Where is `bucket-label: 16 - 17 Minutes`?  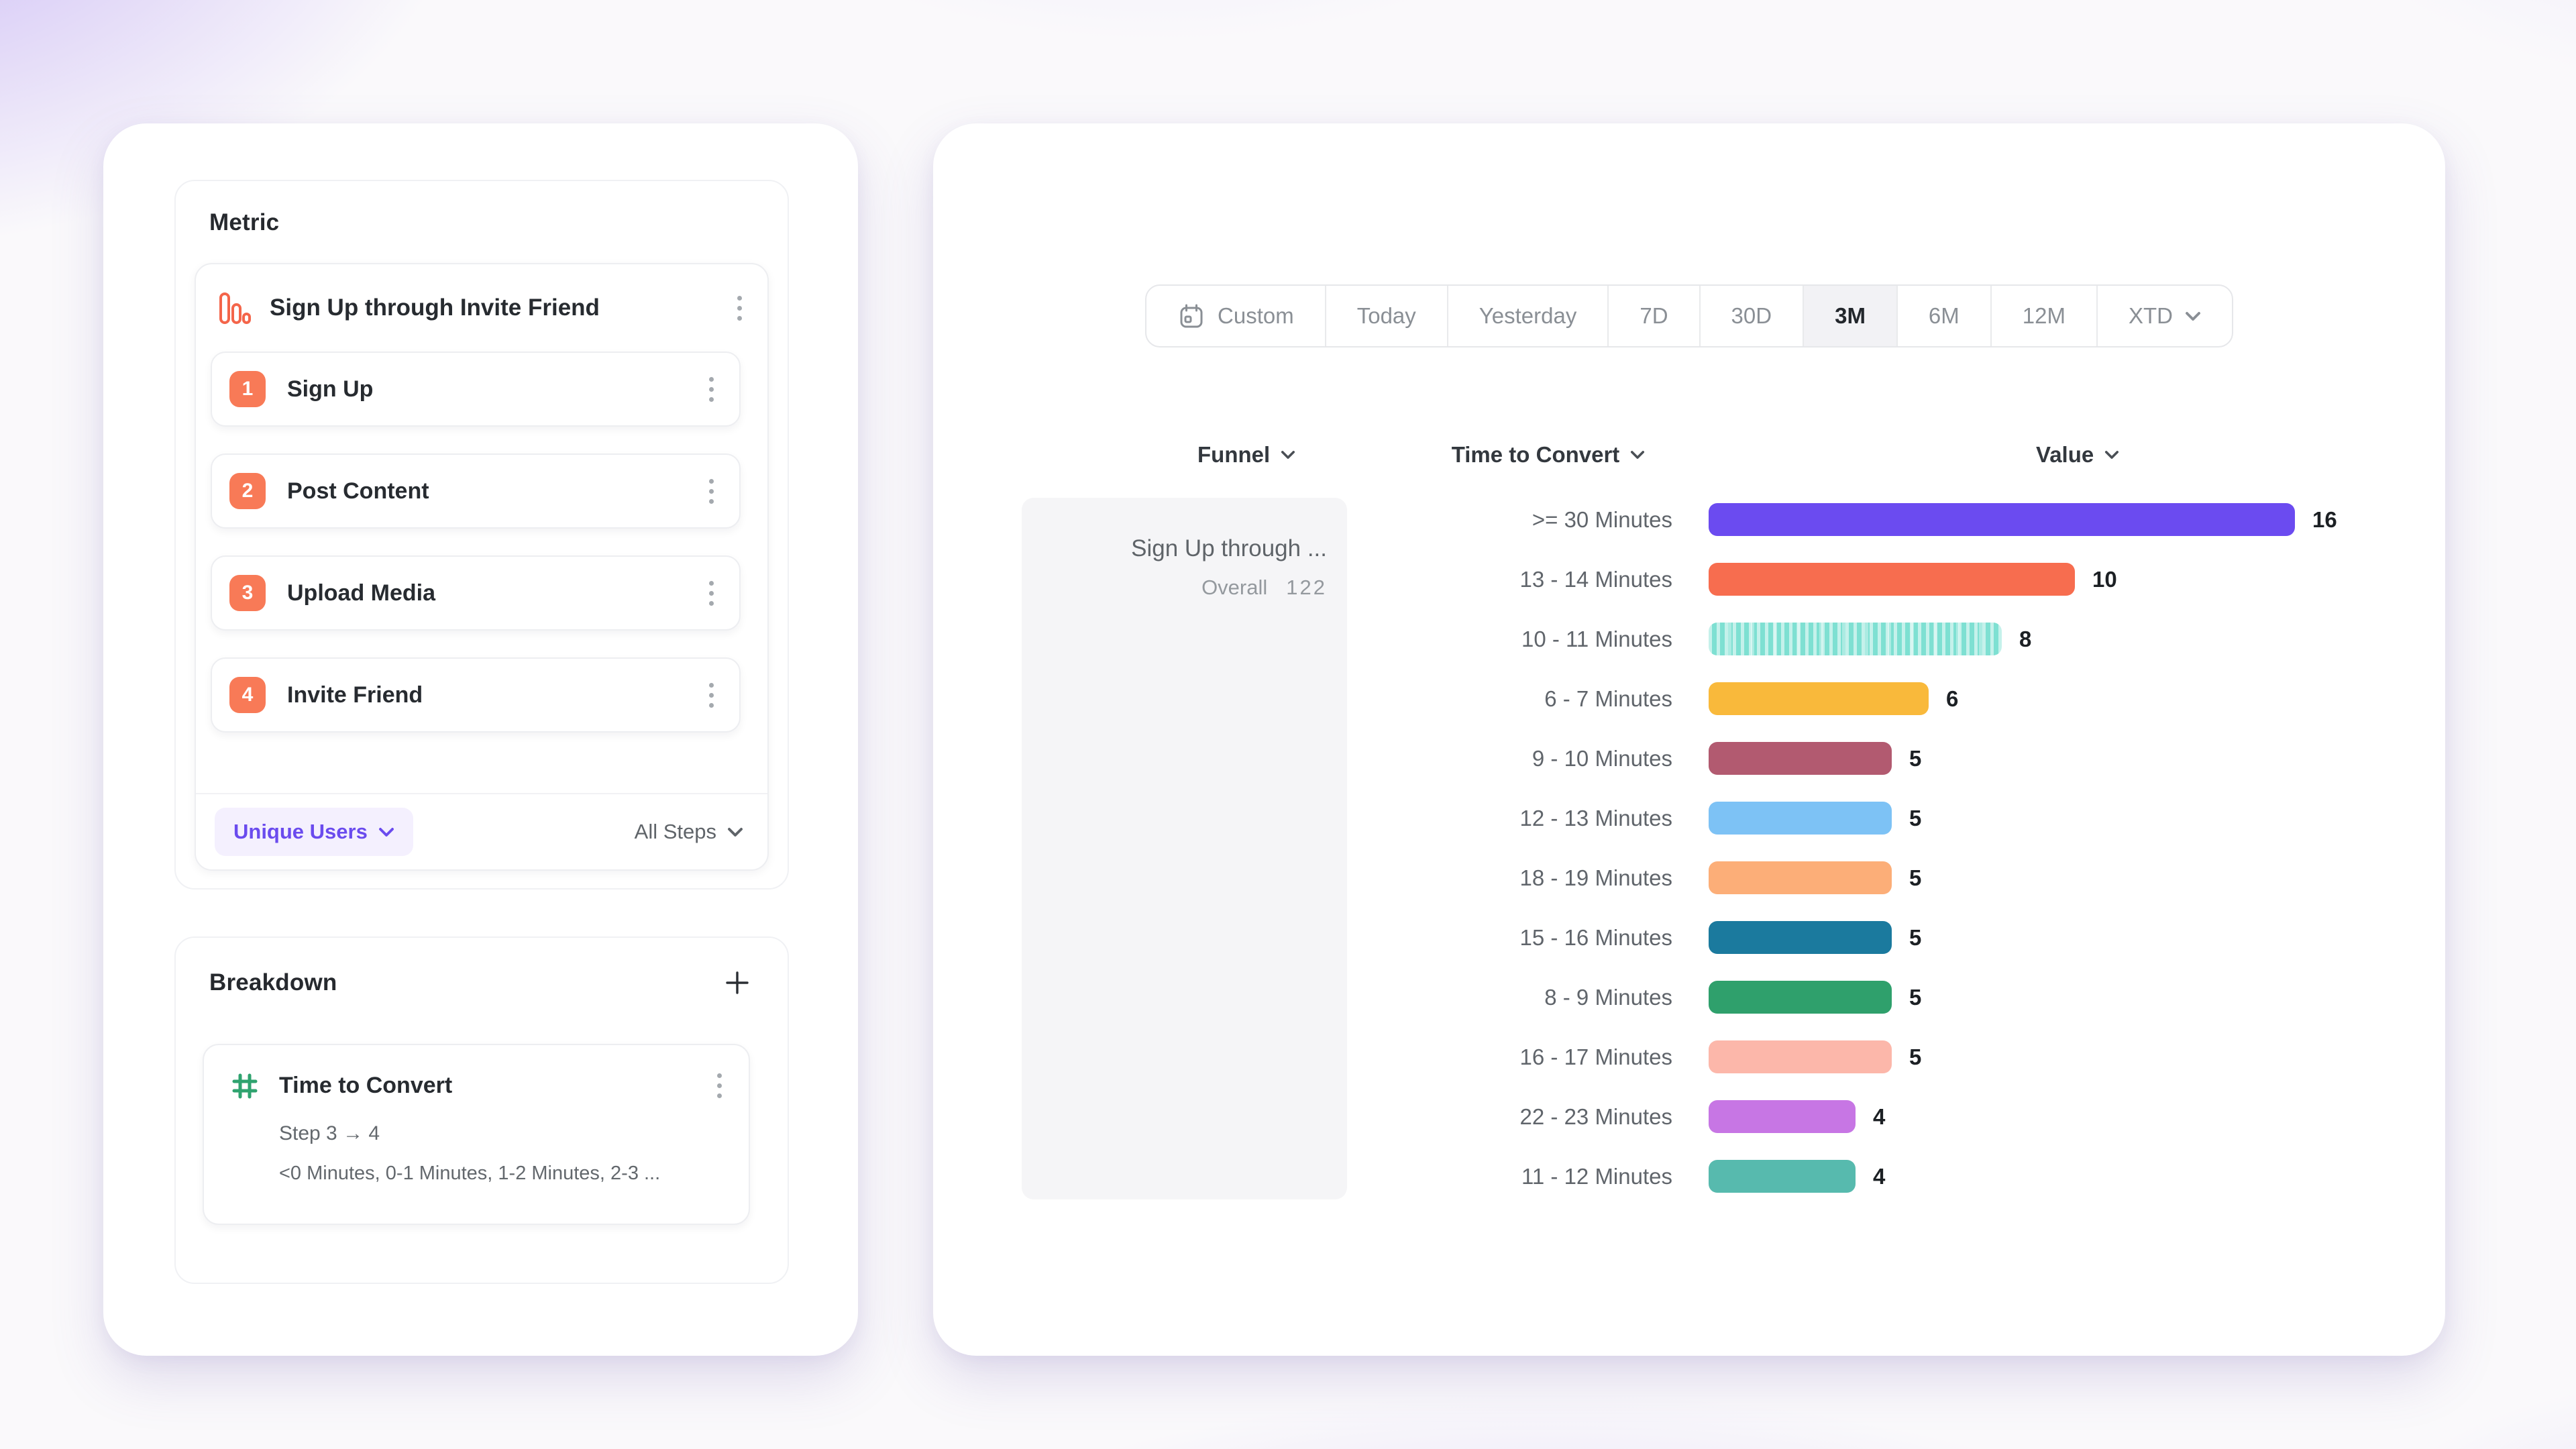
bucket-label: 16 - 17 Minutes is located at coordinates (1595, 1056).